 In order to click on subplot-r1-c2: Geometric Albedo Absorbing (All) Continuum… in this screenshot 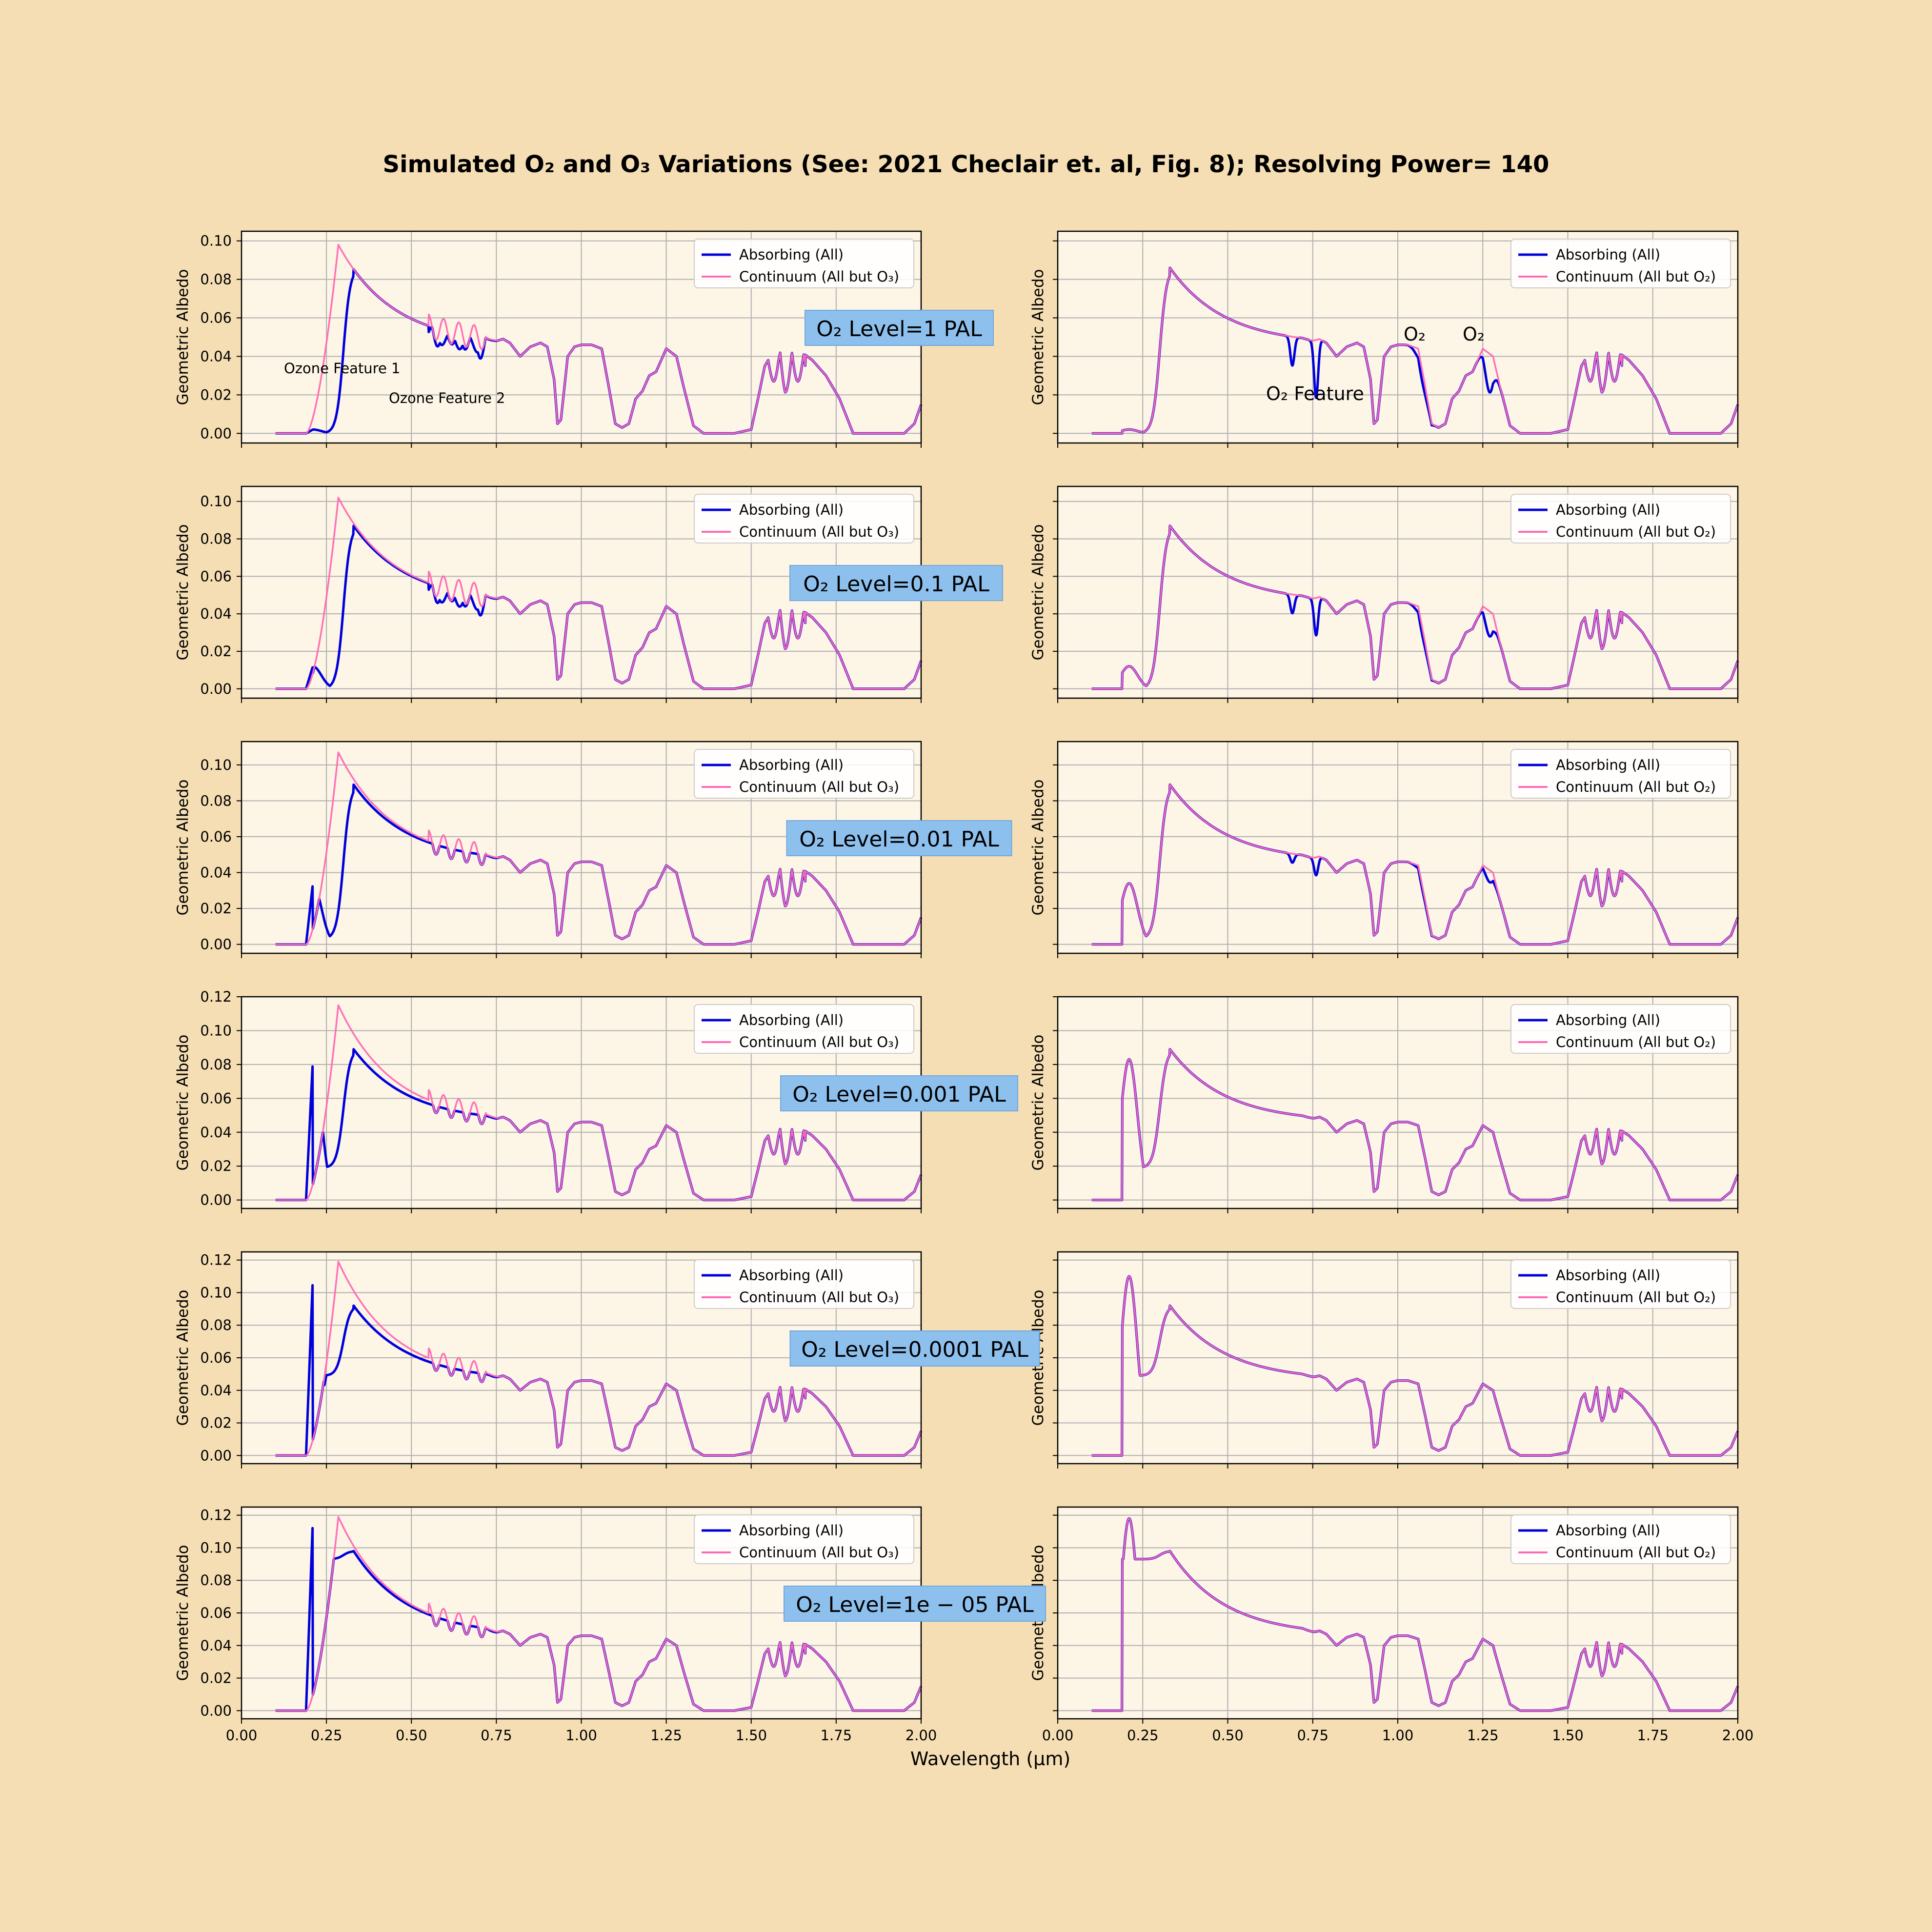, I will do `click(1384, 339)`.